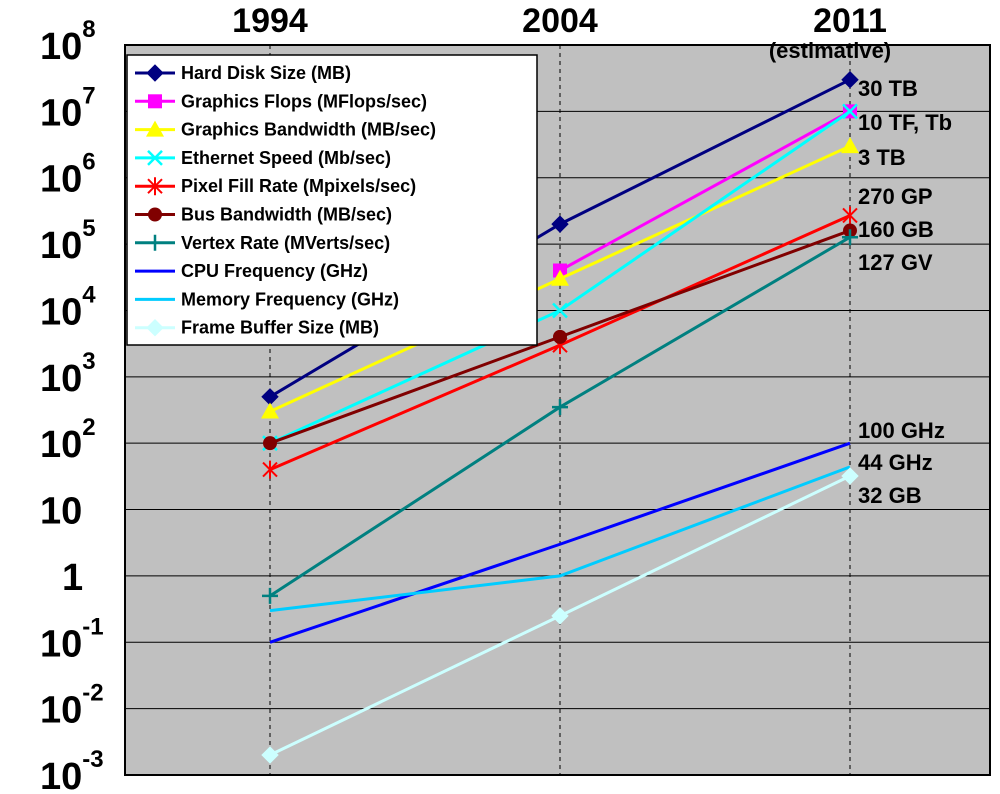 Image resolution: width=1000 pixels, height=794 pixels. Describe the element at coordinates (895, 262) in the screenshot. I see `data-label: 127 GV` at that location.